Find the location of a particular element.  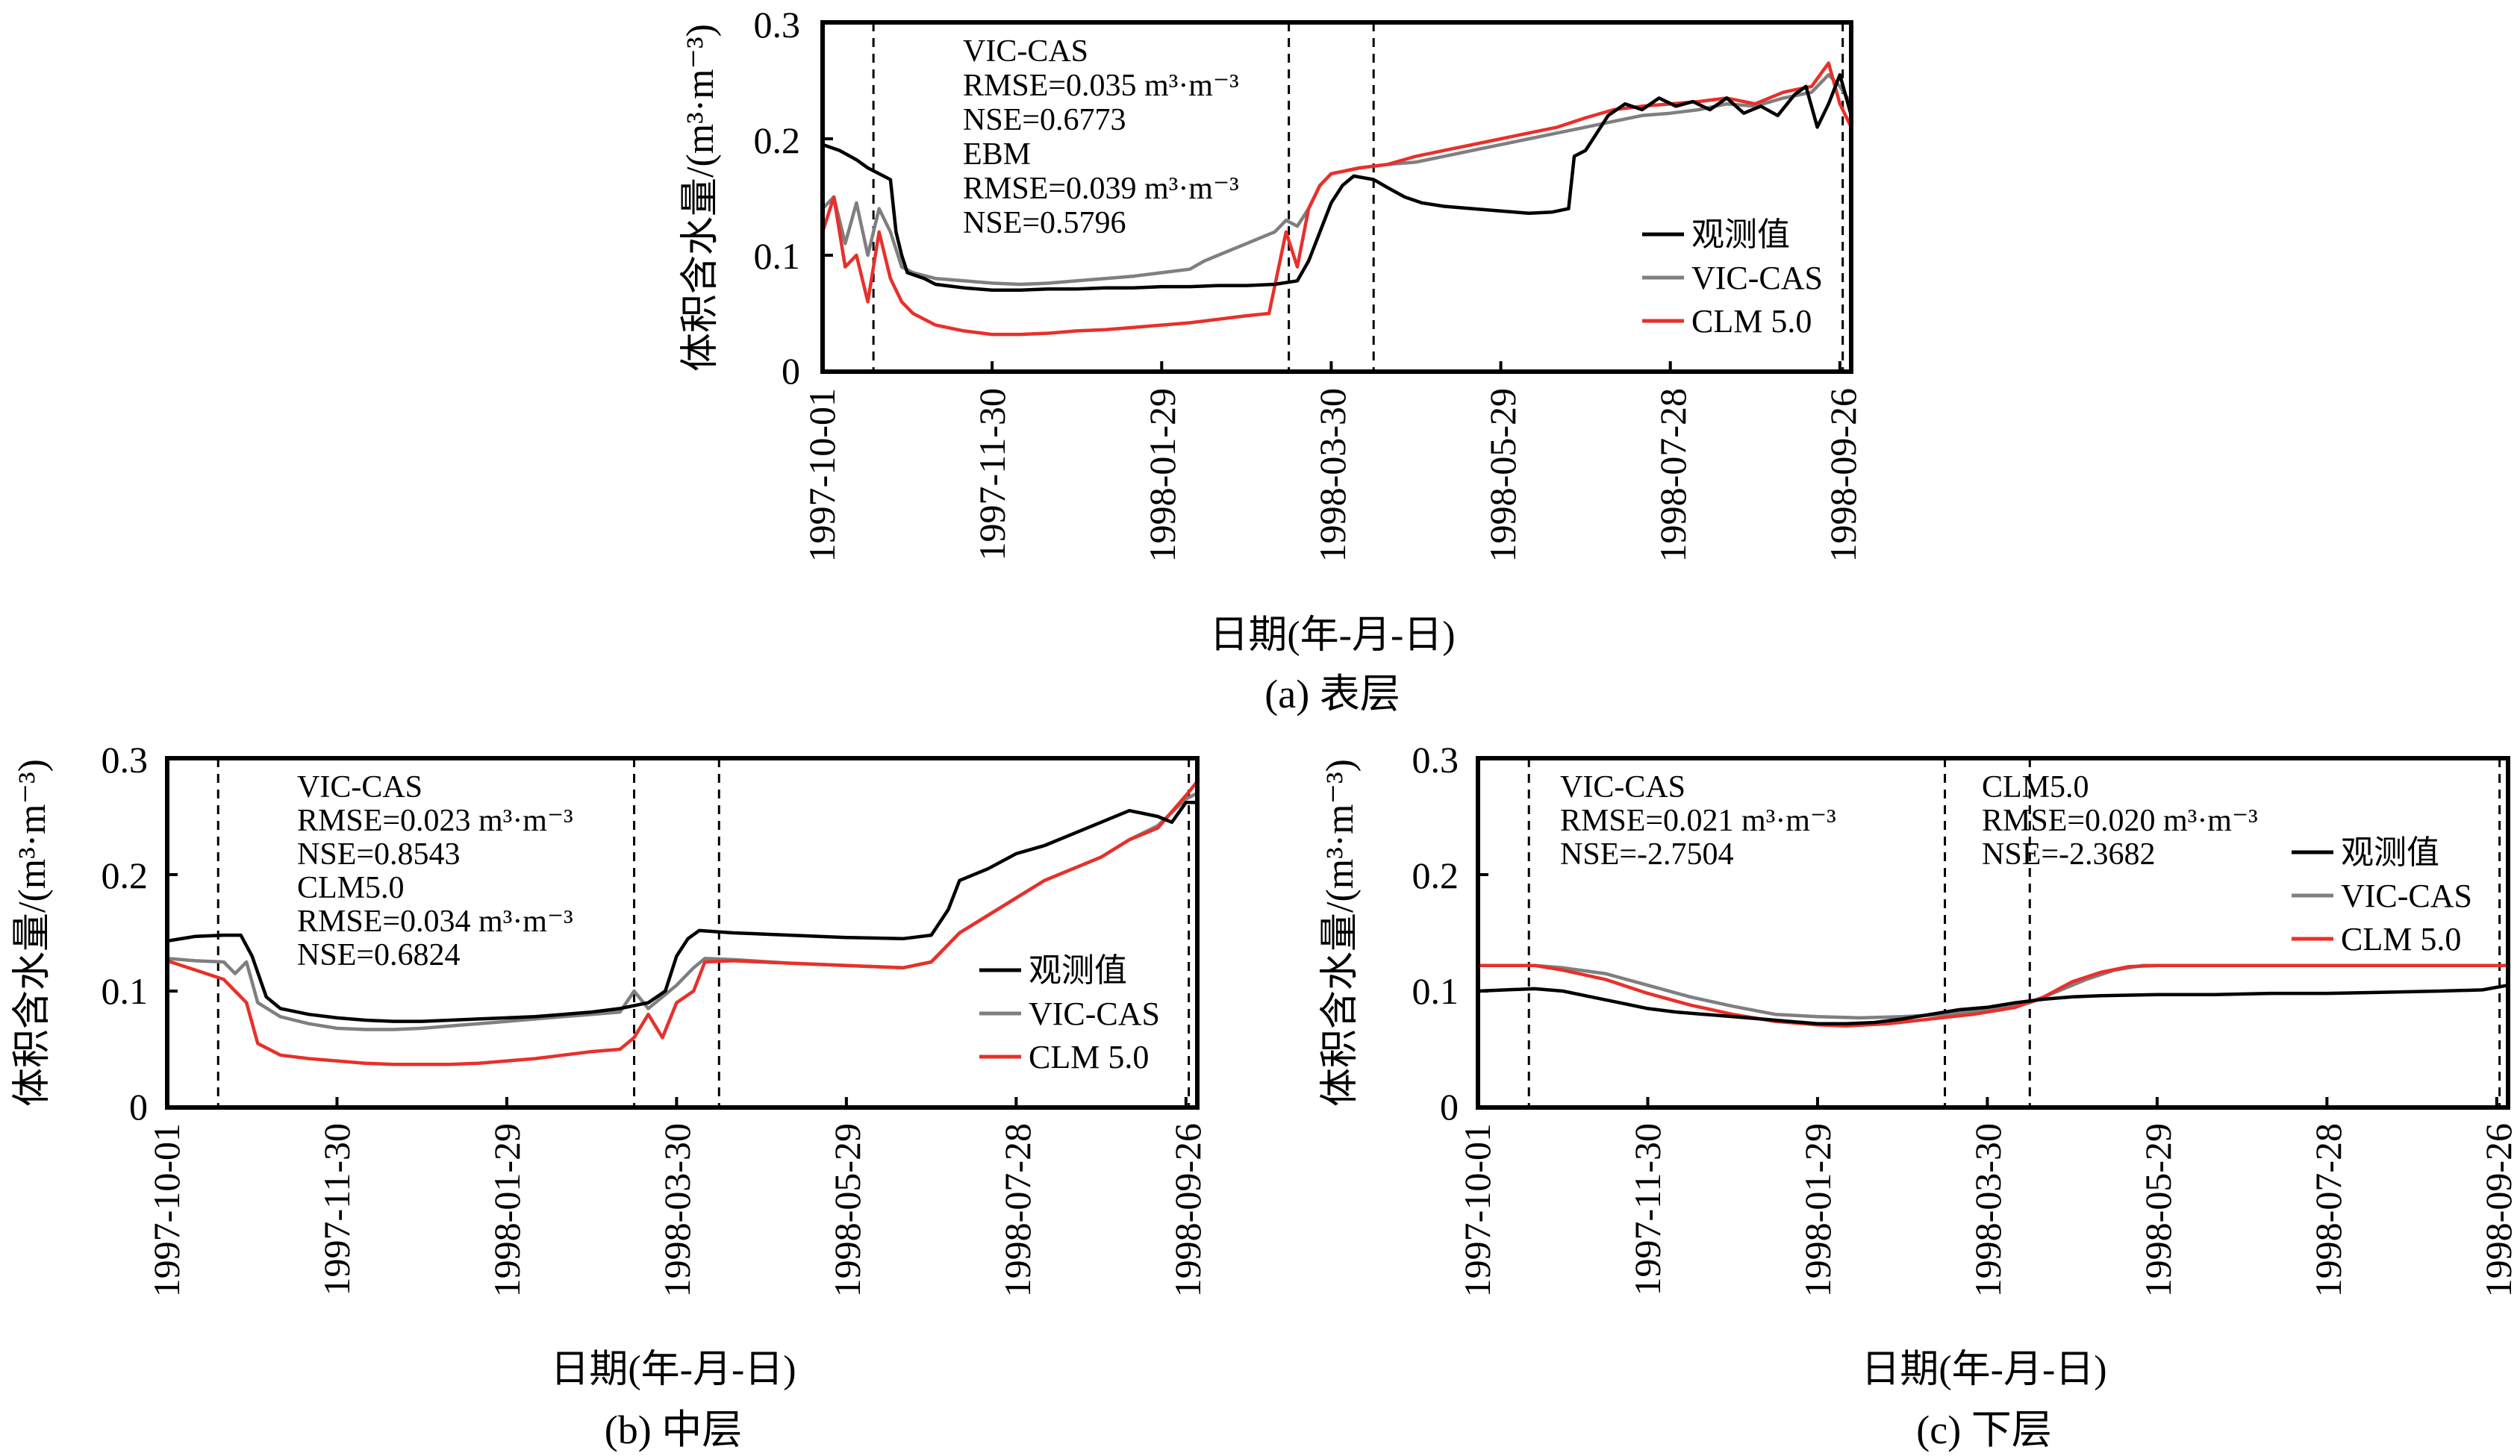

annotation-line: RMSE=0.039 m³·m⁻³ is located at coordinates (1101, 189).